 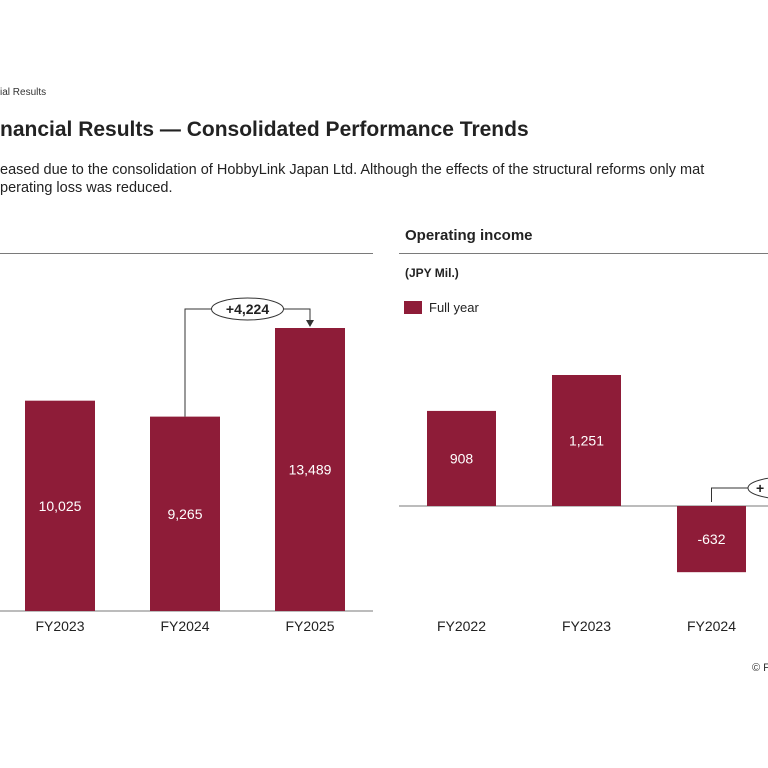 I want to click on right-callout-bubble, so click(x=757, y=488).